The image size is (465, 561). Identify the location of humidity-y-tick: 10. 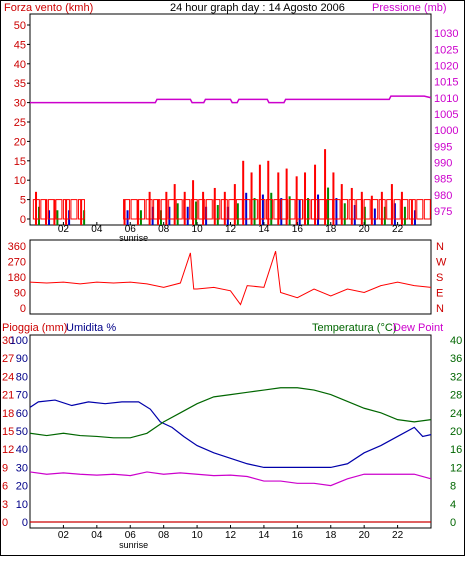
(22, 505).